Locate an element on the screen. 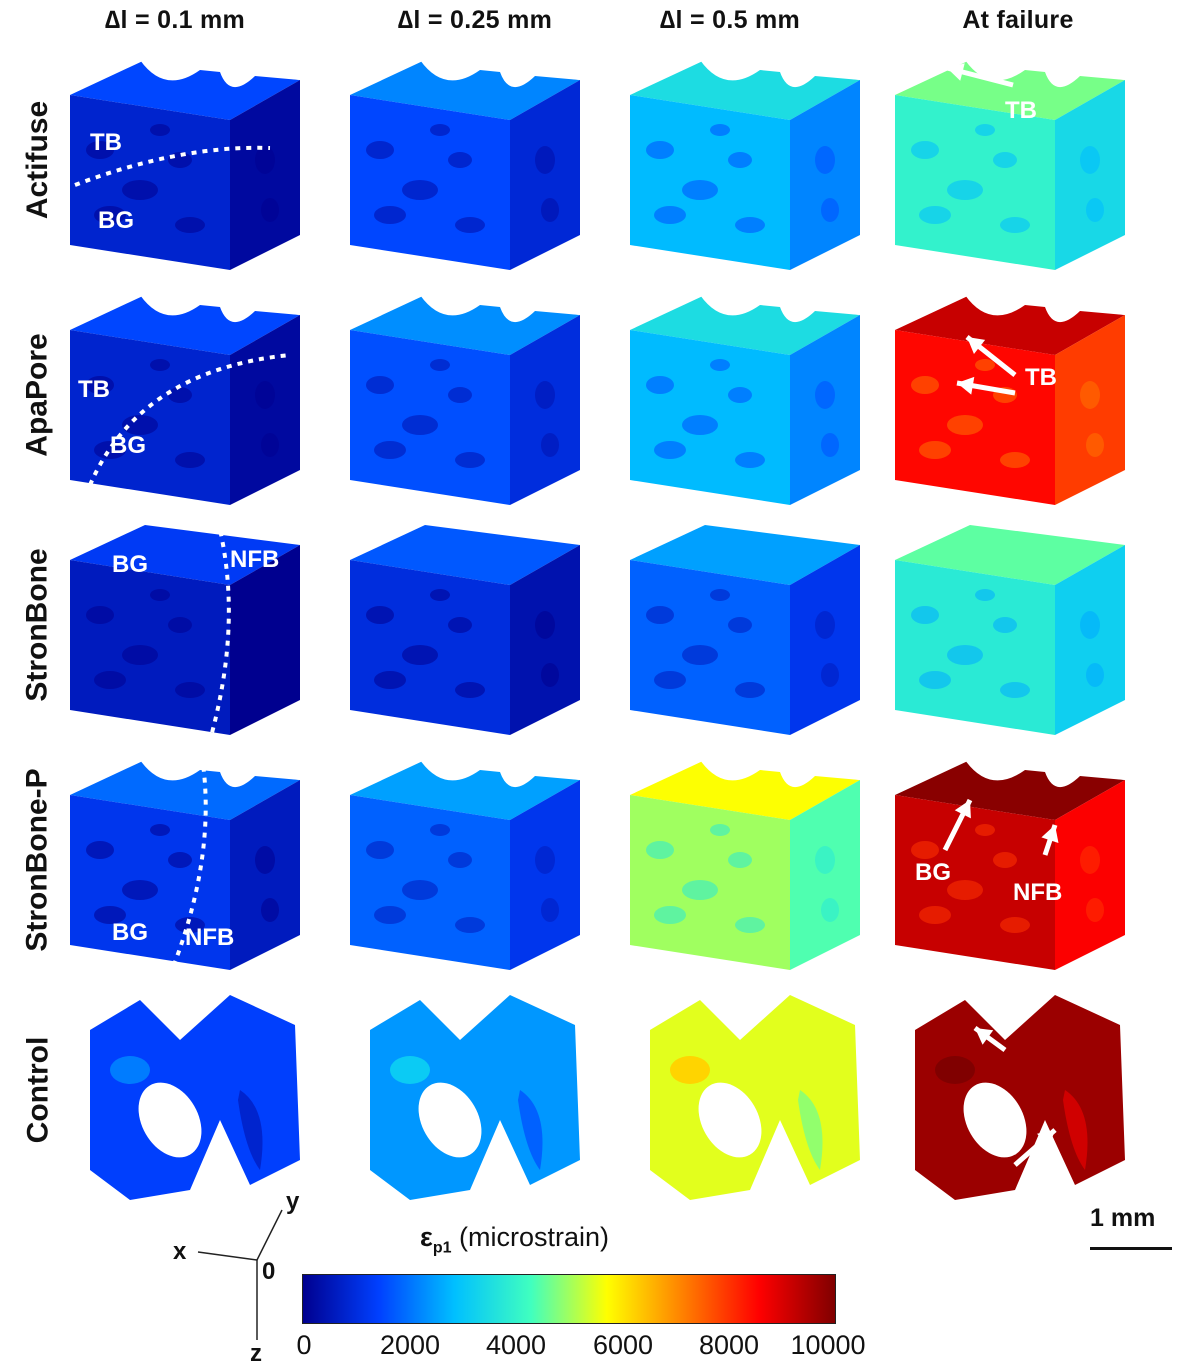 The height and width of the screenshot is (1368, 1182). colorbar-tick: 4000 is located at coordinates (516, 1345).